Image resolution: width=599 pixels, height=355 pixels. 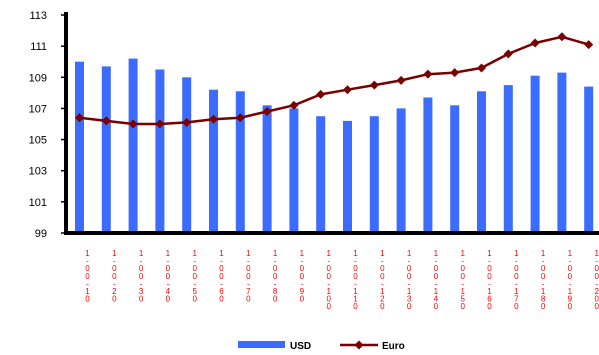 I want to click on y-axis-ticks: 99 101 103 105 107 109 111 113, so click(x=47, y=125).